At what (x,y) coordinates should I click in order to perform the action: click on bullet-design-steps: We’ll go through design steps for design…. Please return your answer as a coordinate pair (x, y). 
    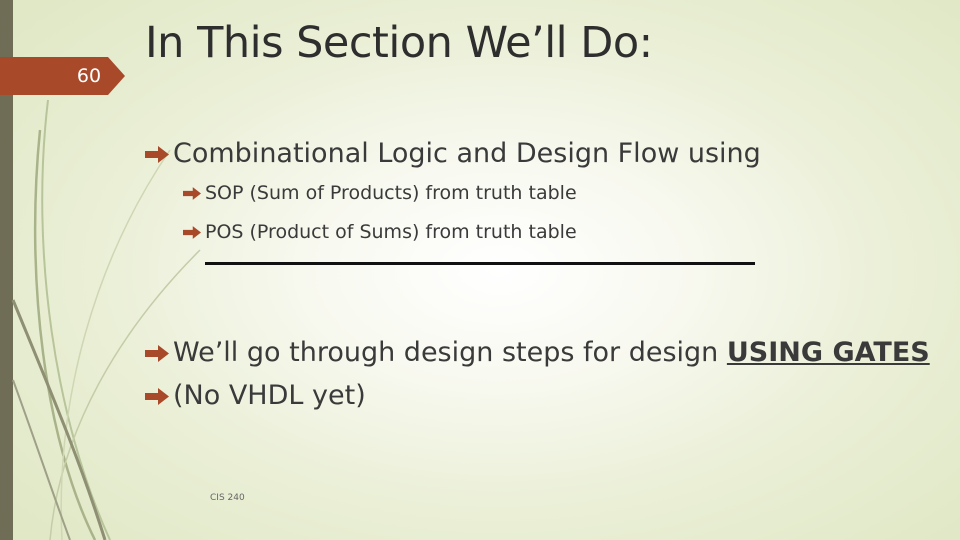
    Looking at the image, I should click on (537, 352).